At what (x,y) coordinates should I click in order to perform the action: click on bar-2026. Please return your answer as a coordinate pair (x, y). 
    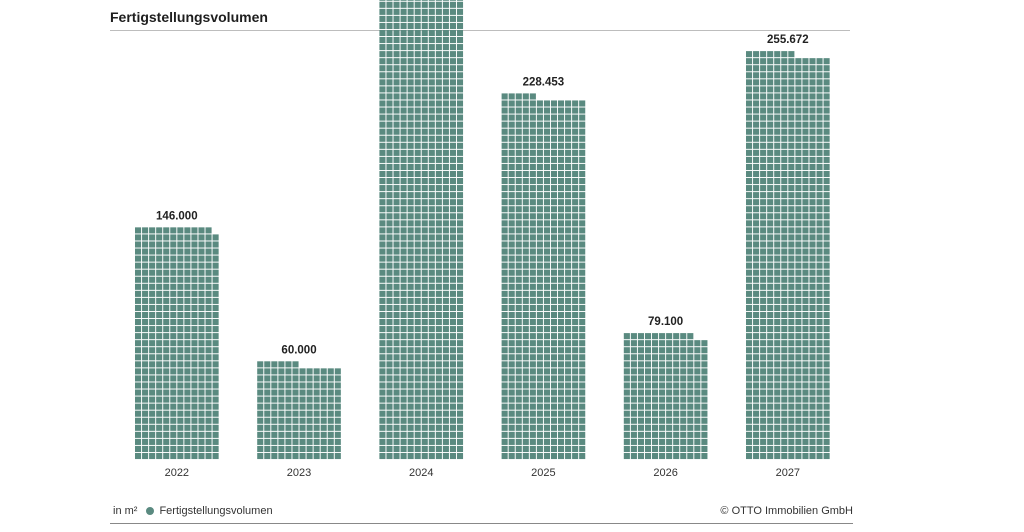
    Looking at the image, I should click on (665, 396).